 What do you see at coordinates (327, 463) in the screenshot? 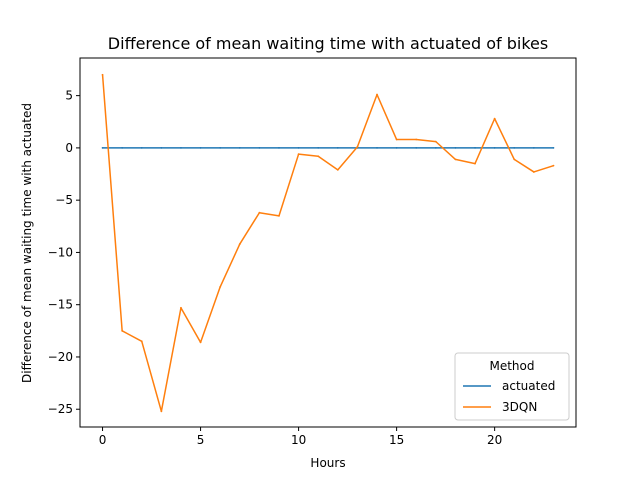
I see `x-axis-label: Hours` at bounding box center [327, 463].